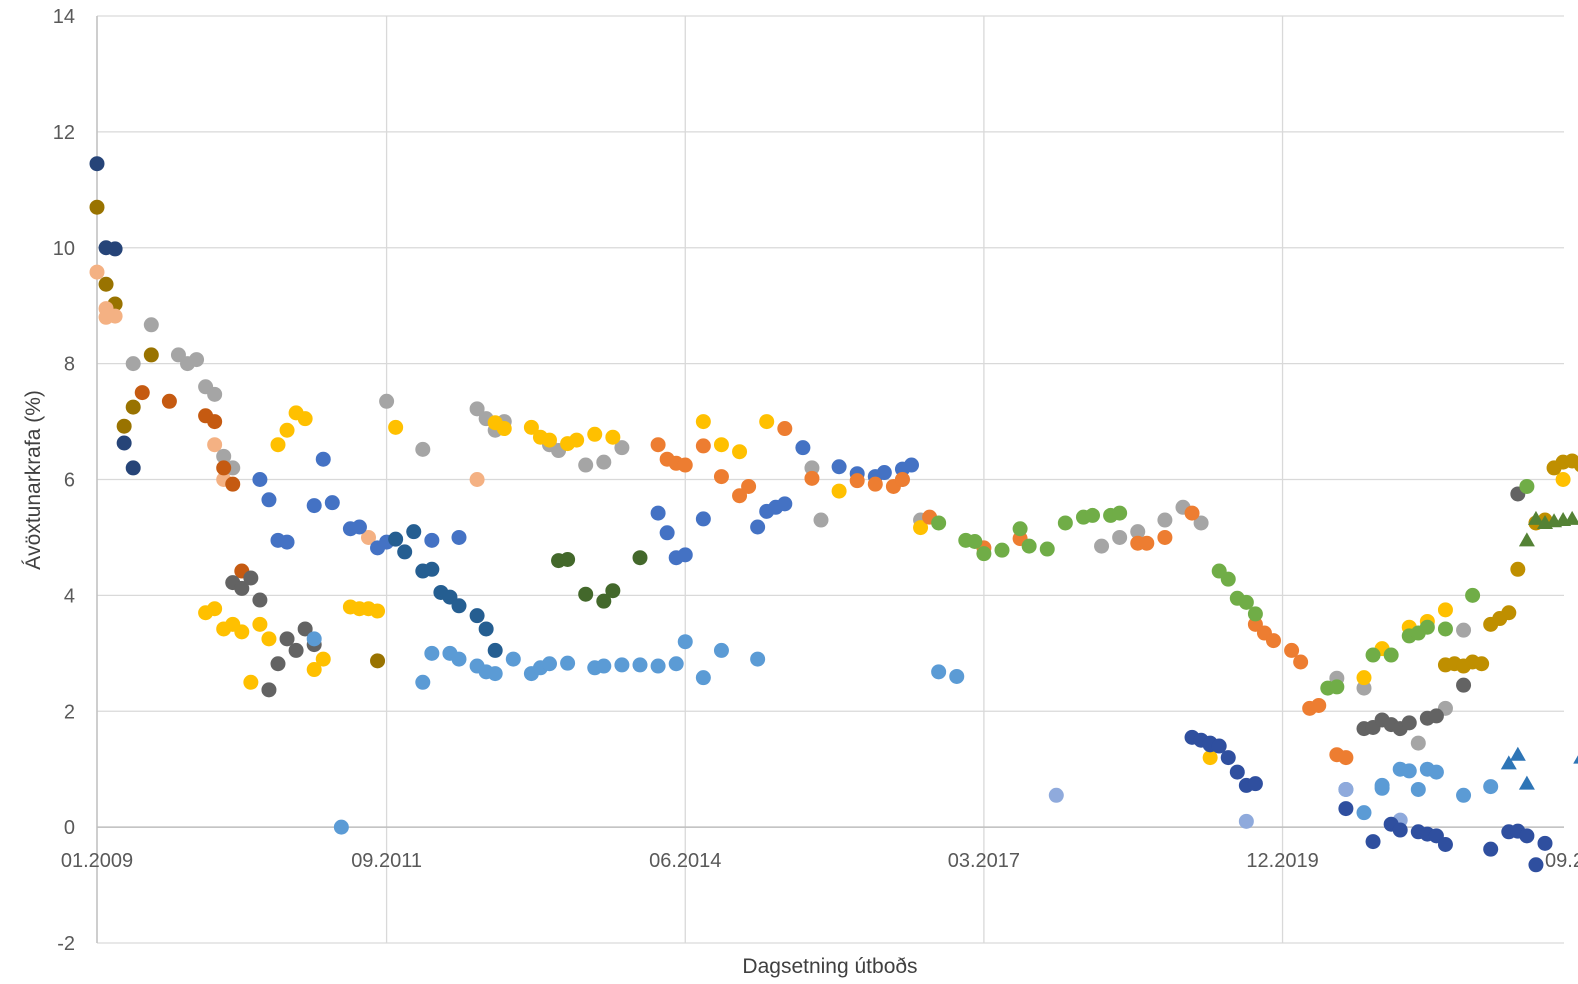 The width and height of the screenshot is (1578, 984). I want to click on x-tick-label: 09.2011, so click(386, 861).